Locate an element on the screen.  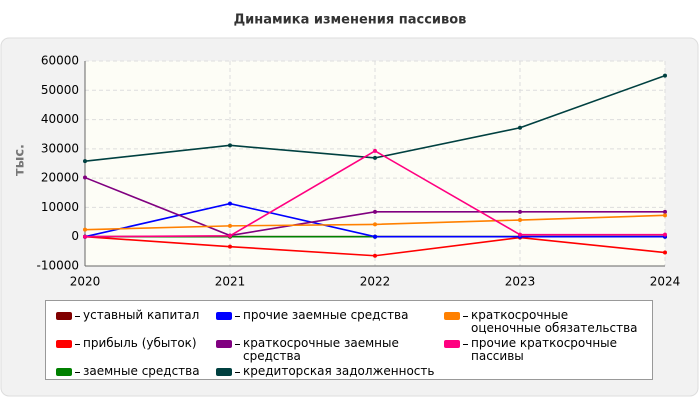
legend-label: краткосрочные оценочные обязательства is located at coordinates (554, 321).